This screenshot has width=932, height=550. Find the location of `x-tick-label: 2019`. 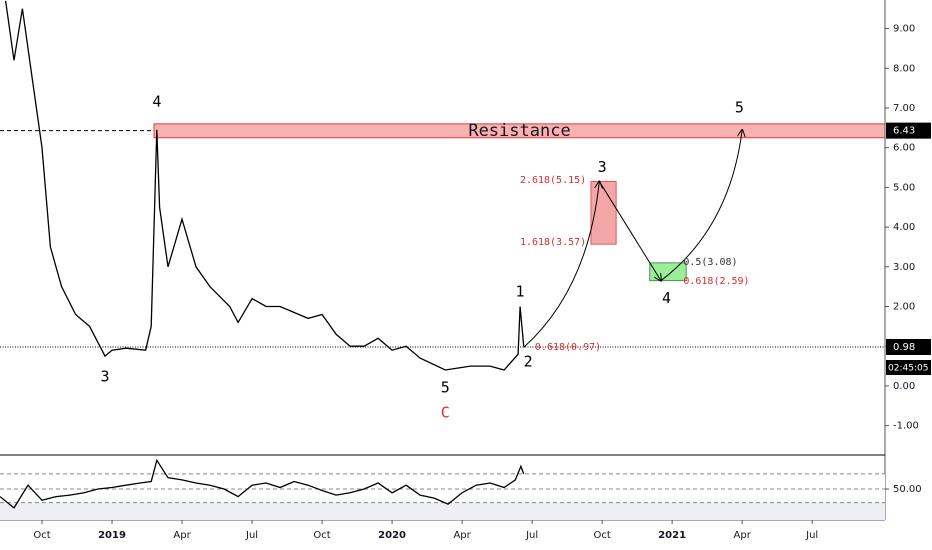

x-tick-label: 2019 is located at coordinates (112, 535).